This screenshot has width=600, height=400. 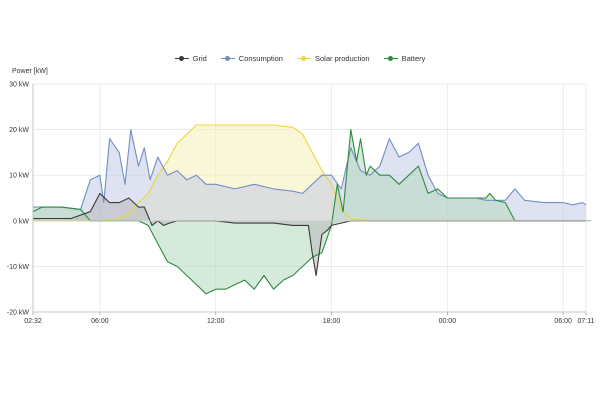 What do you see at coordinates (18, 199) in the screenshot?
I see `y-tick-labels: -20 kW -10 kW 0 kW 10 kW 20 kW 30 kW` at bounding box center [18, 199].